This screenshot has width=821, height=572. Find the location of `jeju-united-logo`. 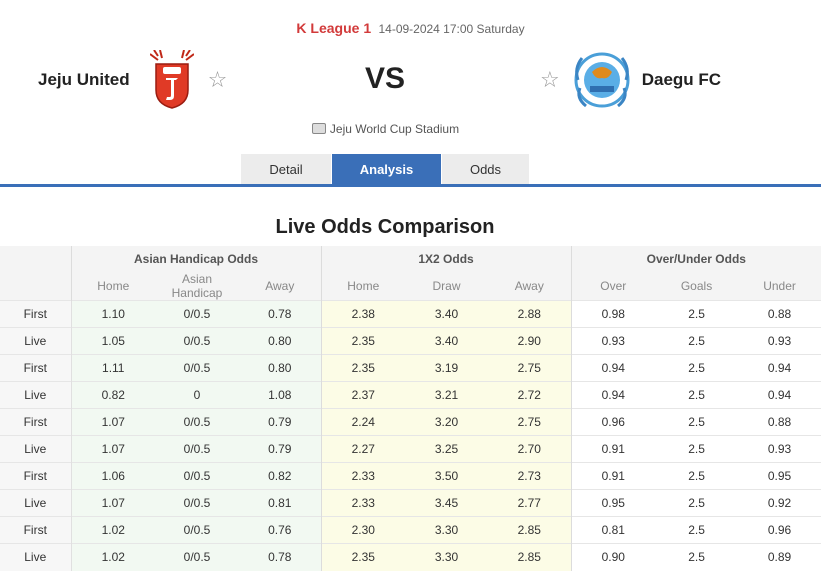

jeju-united-logo is located at coordinates (171, 80).